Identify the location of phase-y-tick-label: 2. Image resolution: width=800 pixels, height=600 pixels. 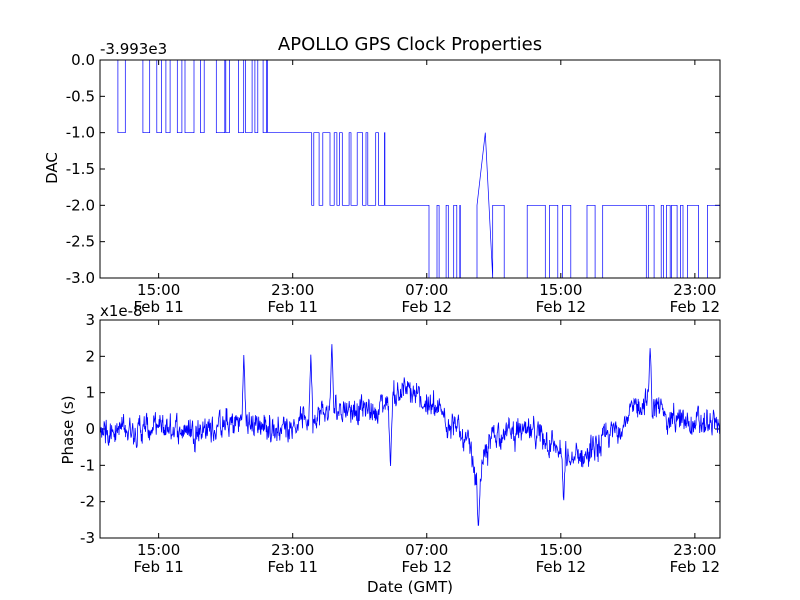
(90, 356).